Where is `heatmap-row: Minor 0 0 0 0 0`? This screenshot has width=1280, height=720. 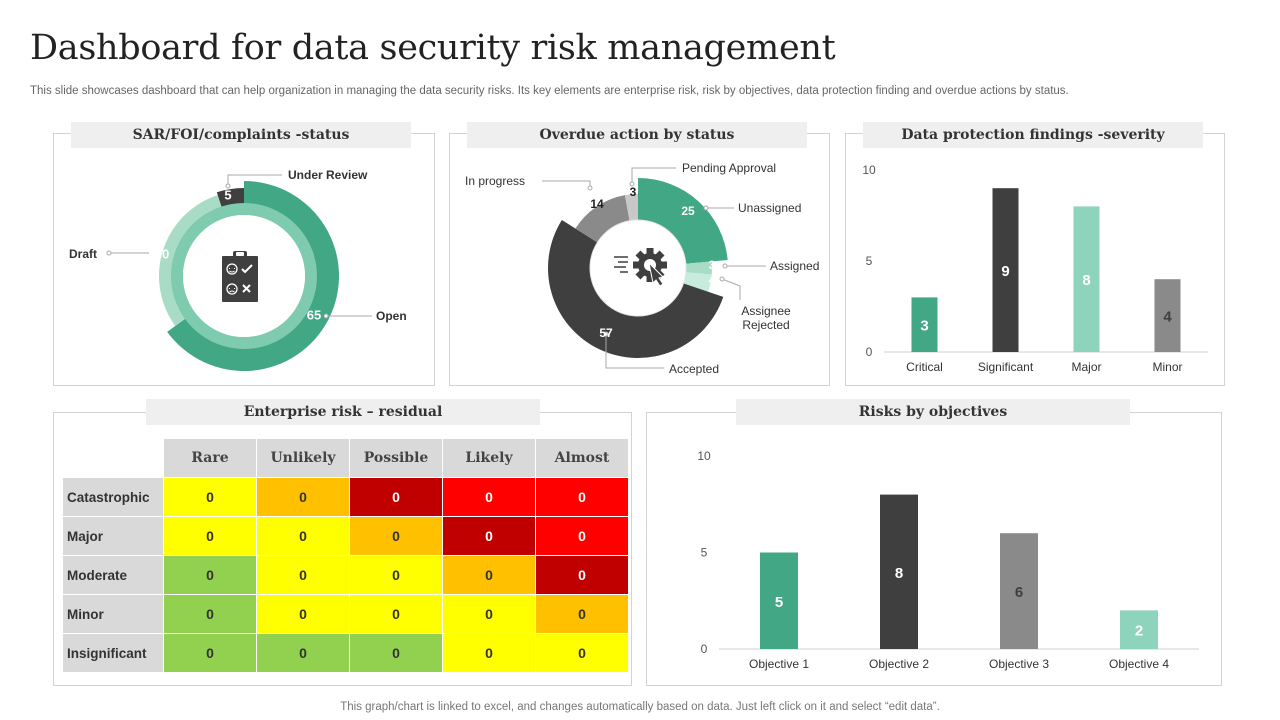 heatmap-row: Minor 0 0 0 0 0 is located at coordinates (345, 614).